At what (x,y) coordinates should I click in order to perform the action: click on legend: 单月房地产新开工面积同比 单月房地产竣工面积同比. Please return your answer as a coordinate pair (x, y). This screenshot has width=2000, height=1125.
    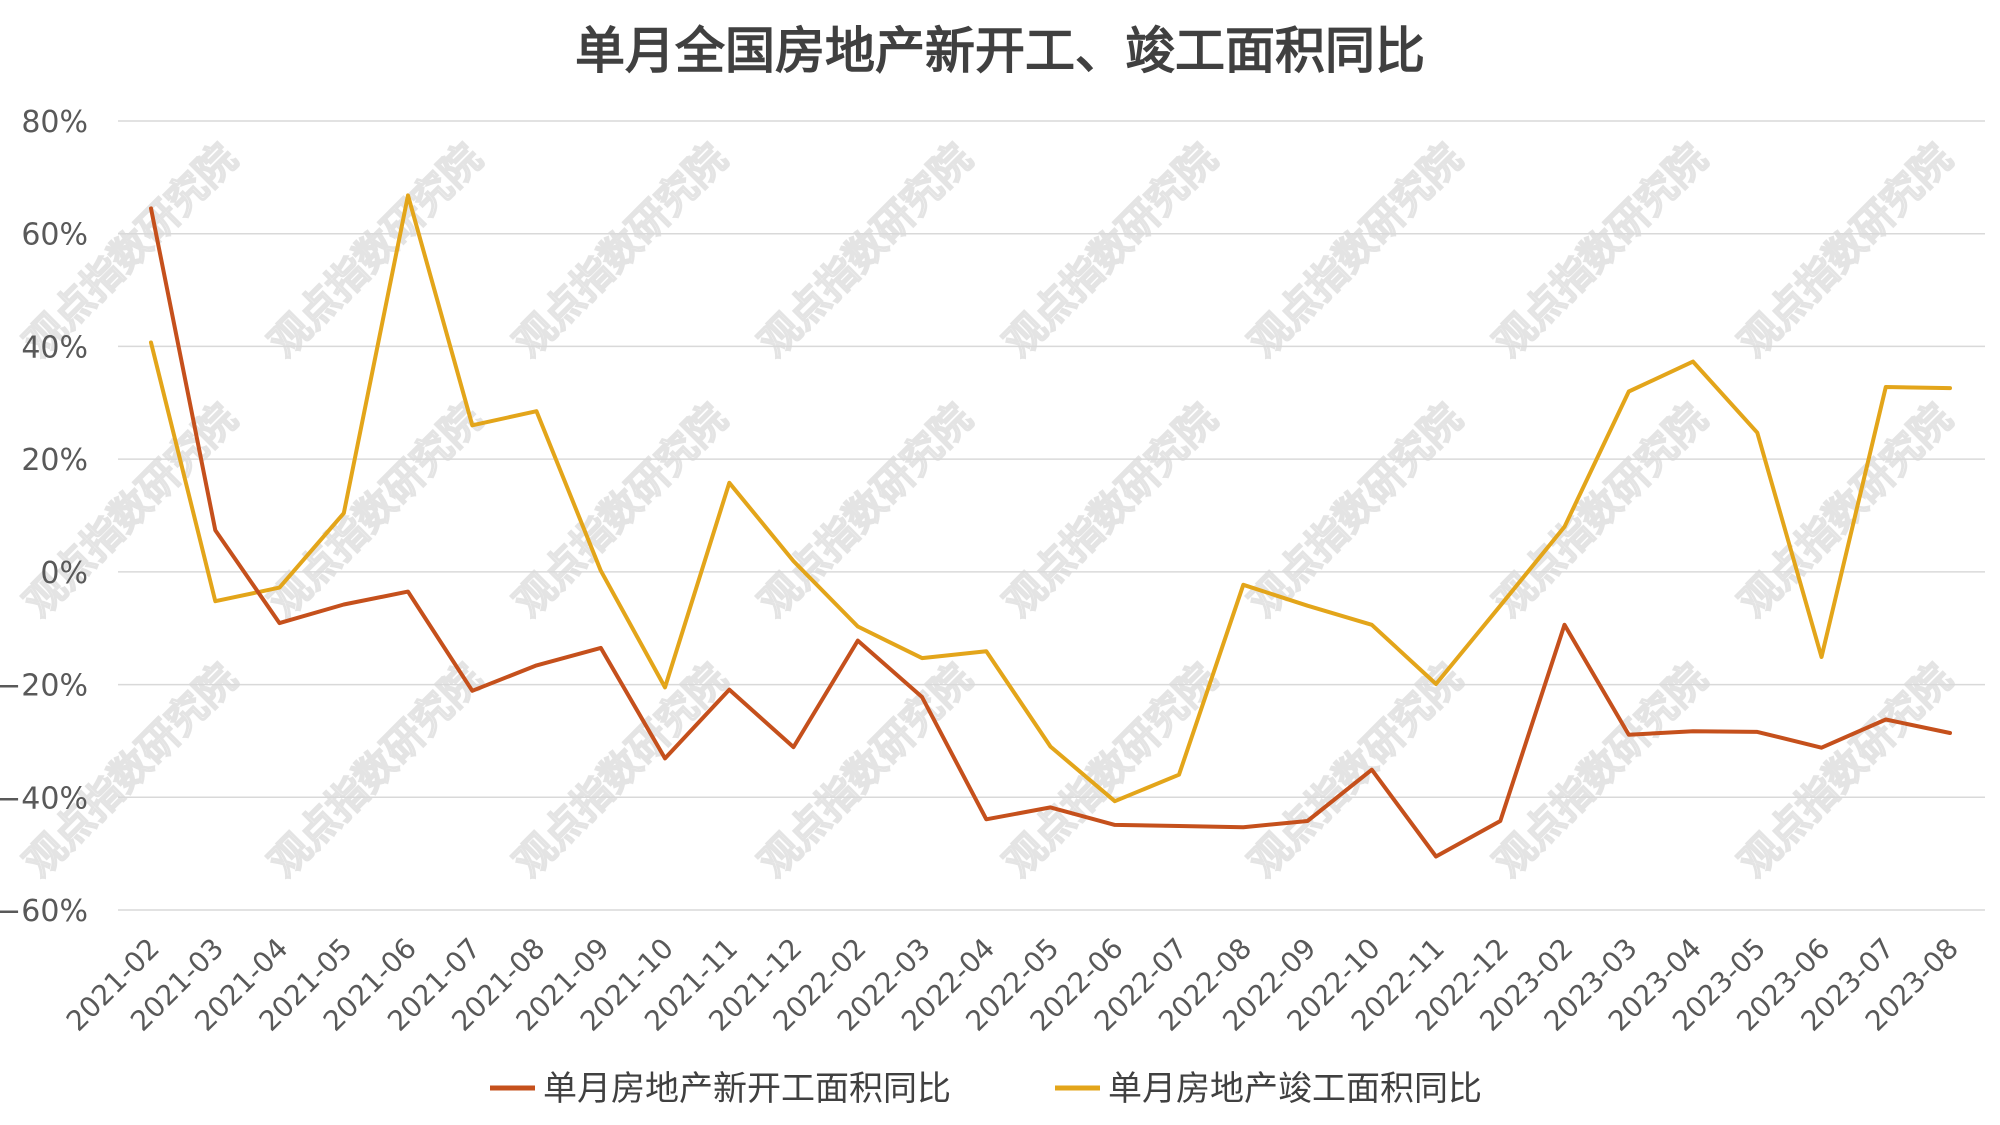
    Looking at the image, I should click on (986, 1089).